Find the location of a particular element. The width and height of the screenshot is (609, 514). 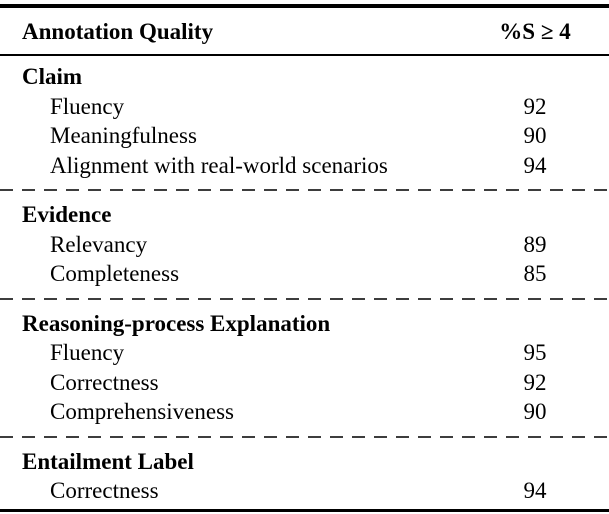

table-row: Fluency 95 is located at coordinates (304, 353).